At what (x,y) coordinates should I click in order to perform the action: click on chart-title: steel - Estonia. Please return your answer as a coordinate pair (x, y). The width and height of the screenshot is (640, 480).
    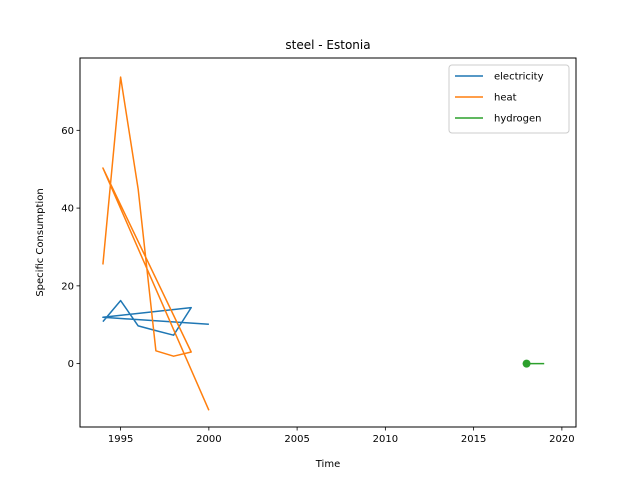
    Looking at the image, I should click on (327, 45).